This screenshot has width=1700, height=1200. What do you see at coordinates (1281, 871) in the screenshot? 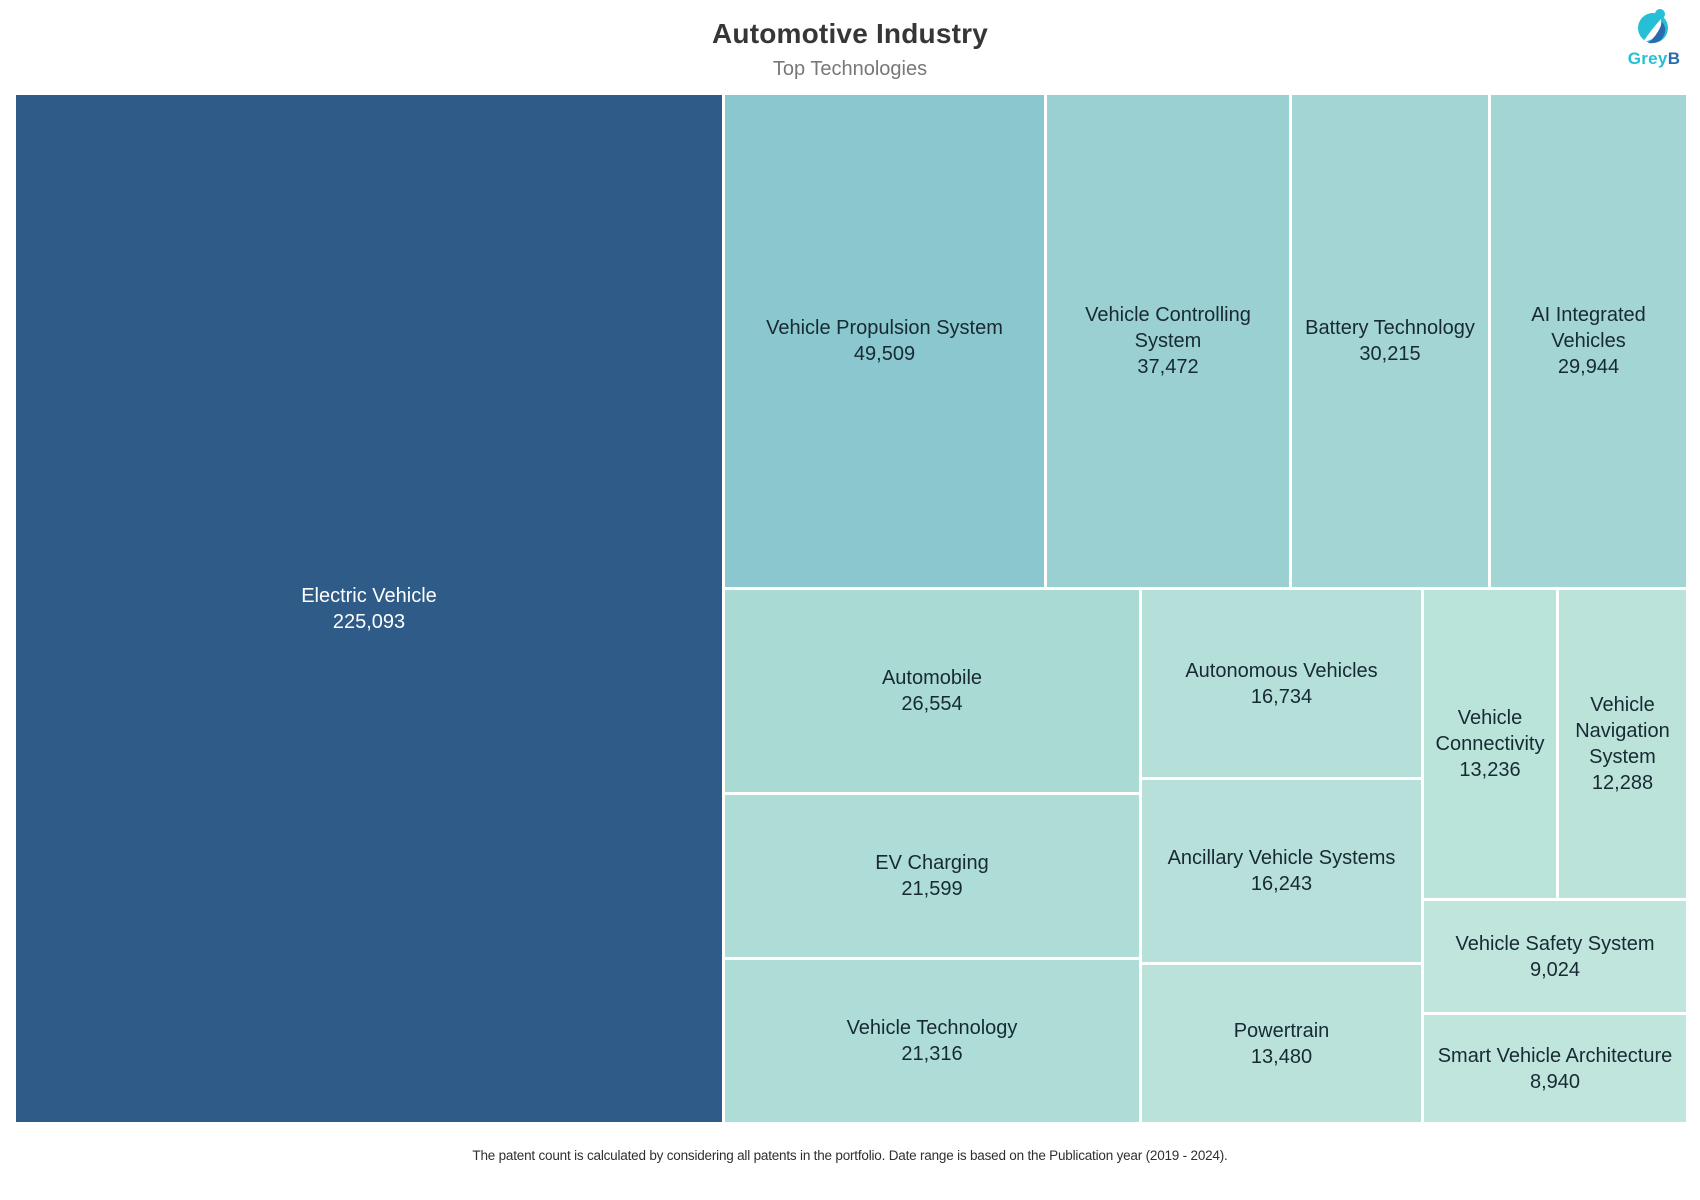
I see `treemap-tile-ancillary-vehicle-systems: Ancillary Vehicle Systems 16,243` at bounding box center [1281, 871].